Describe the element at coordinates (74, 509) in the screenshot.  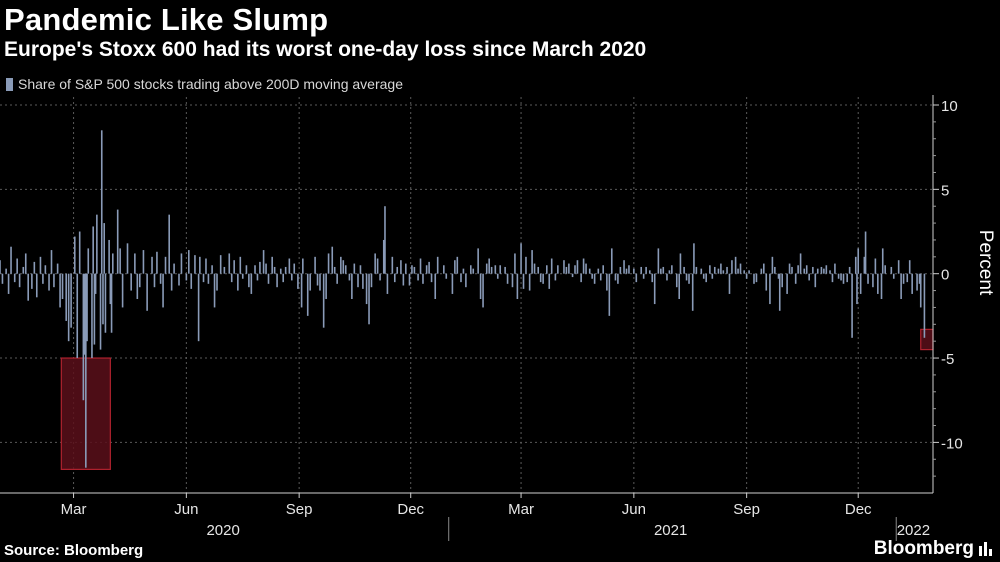
I see `x-tick-label: Mar` at that location.